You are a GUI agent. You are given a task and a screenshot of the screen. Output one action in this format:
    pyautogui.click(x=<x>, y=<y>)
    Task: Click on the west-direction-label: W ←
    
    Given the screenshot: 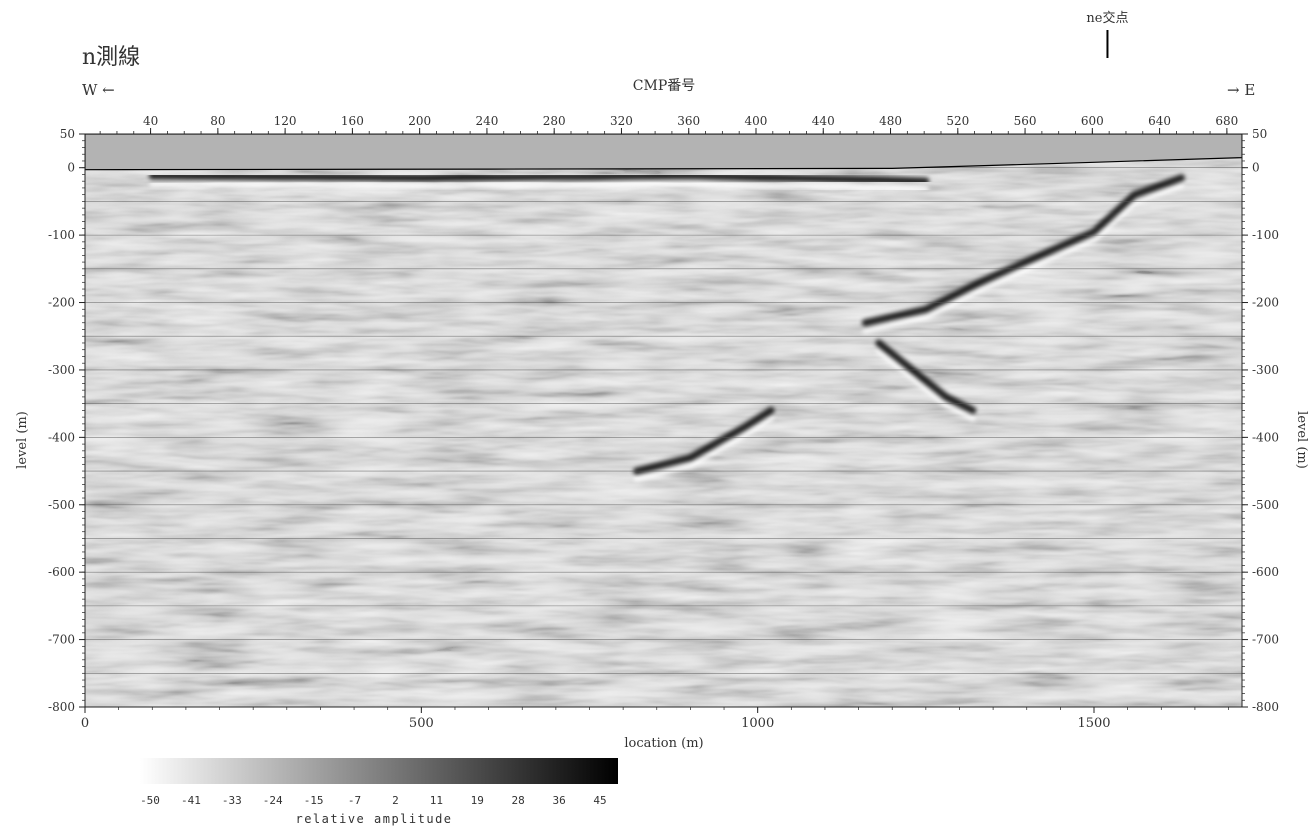 What is the action you would take?
    pyautogui.click(x=98, y=90)
    